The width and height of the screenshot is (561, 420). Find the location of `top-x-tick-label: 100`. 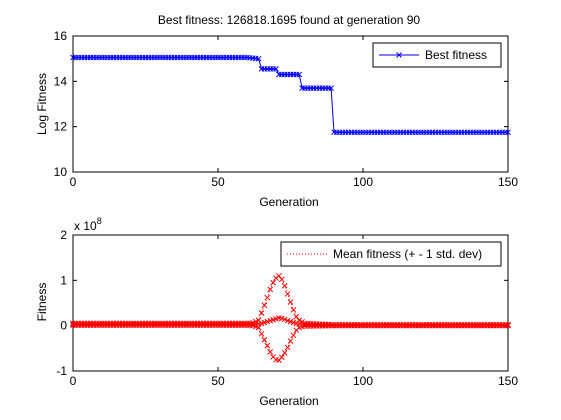

top-x-tick-label: 100 is located at coordinates (363, 182).